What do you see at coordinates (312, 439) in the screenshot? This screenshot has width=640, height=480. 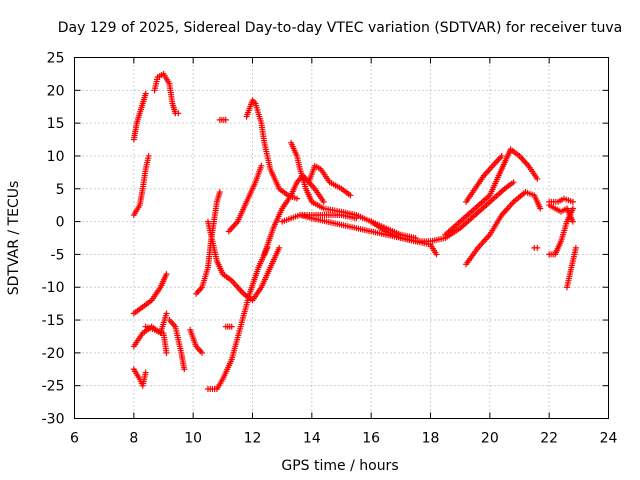 I see `x-tick-label: 14` at bounding box center [312, 439].